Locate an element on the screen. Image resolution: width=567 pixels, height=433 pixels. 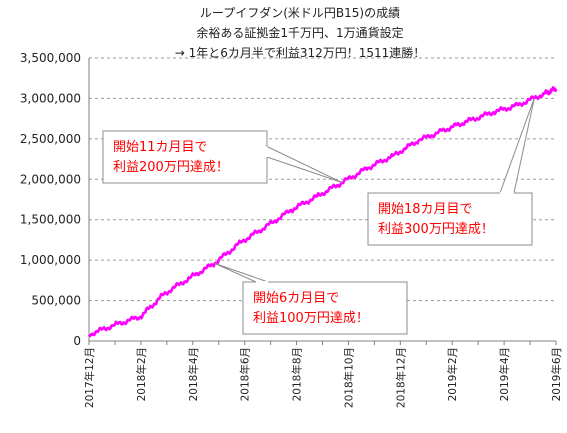
title-line-1: ループイフダン(米ドル円B15)の成績 is located at coordinates (300, 12).